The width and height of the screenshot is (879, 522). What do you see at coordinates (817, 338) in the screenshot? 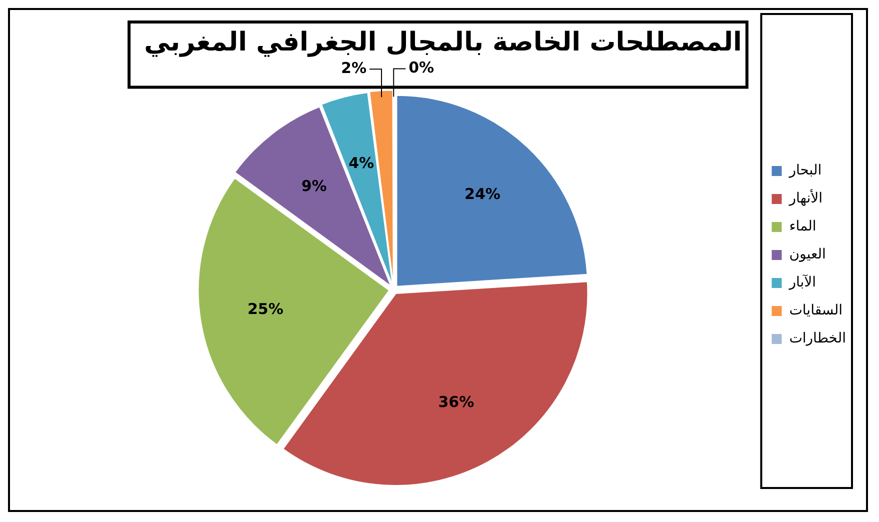
I see `legend-label: الخطارات` at bounding box center [817, 338].